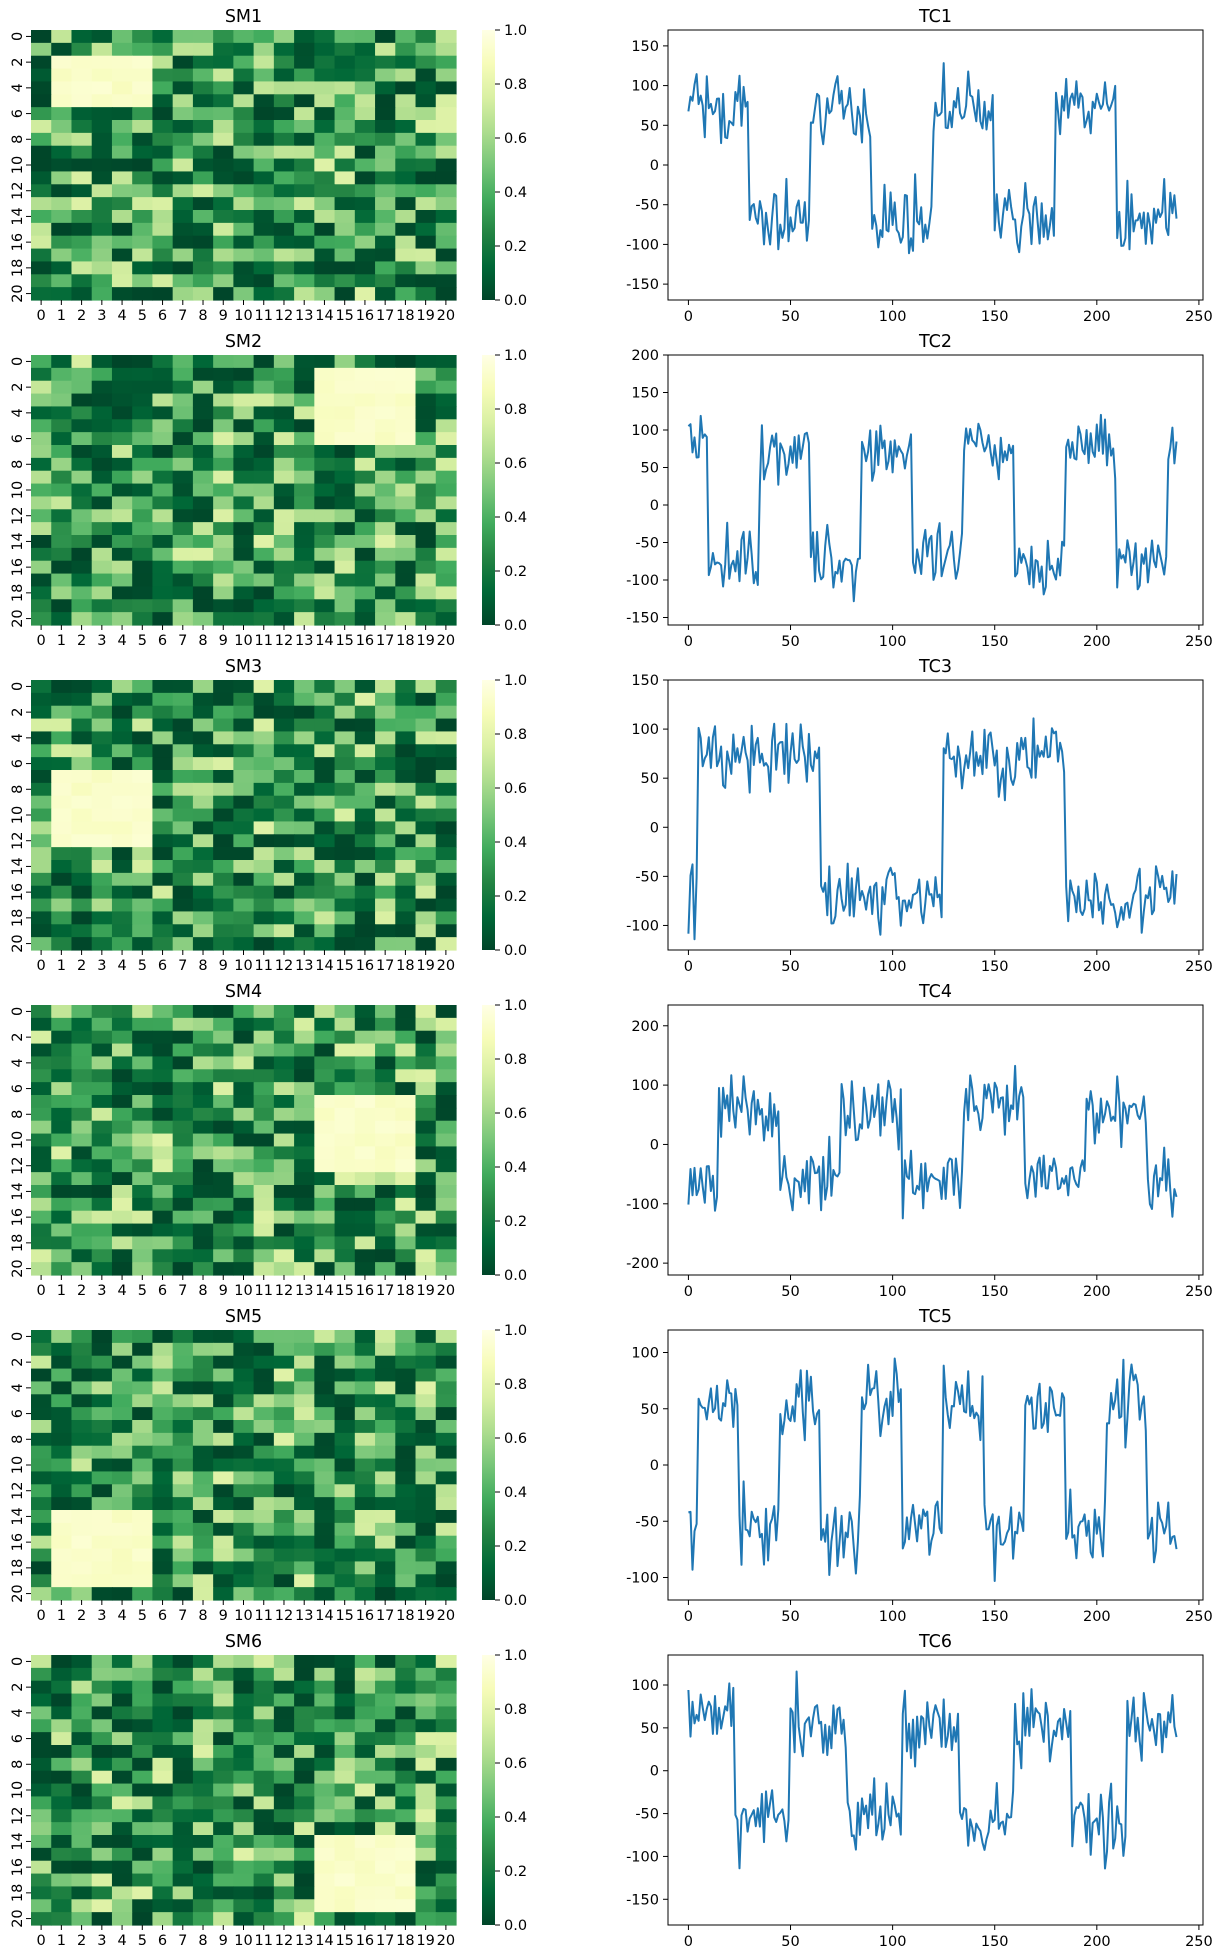 The width and height of the screenshot is (1217, 1951). Describe the element at coordinates (284, 1616) in the screenshot. I see `x-tick-label: 12` at that location.